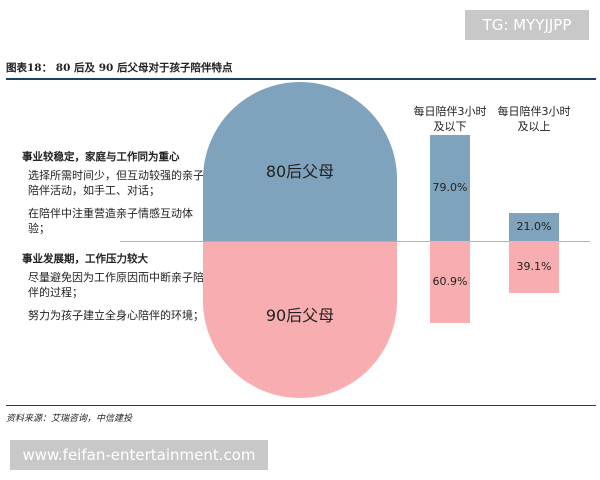 Image resolution: width=600 pixels, height=480 pixels. I want to click on group2-heading: 事业发展期，工作压力较大, so click(85, 259).